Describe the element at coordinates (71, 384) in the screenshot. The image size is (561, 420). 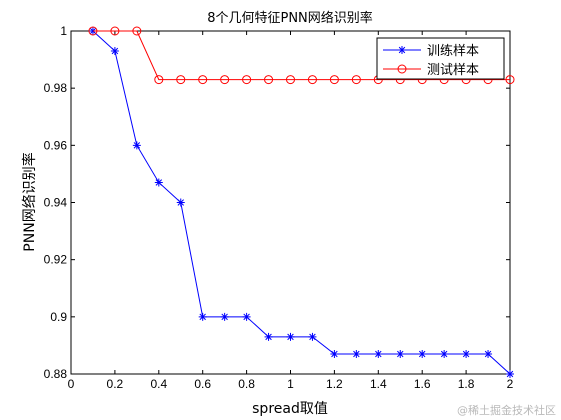
I see `x-tick-label: 0` at that location.